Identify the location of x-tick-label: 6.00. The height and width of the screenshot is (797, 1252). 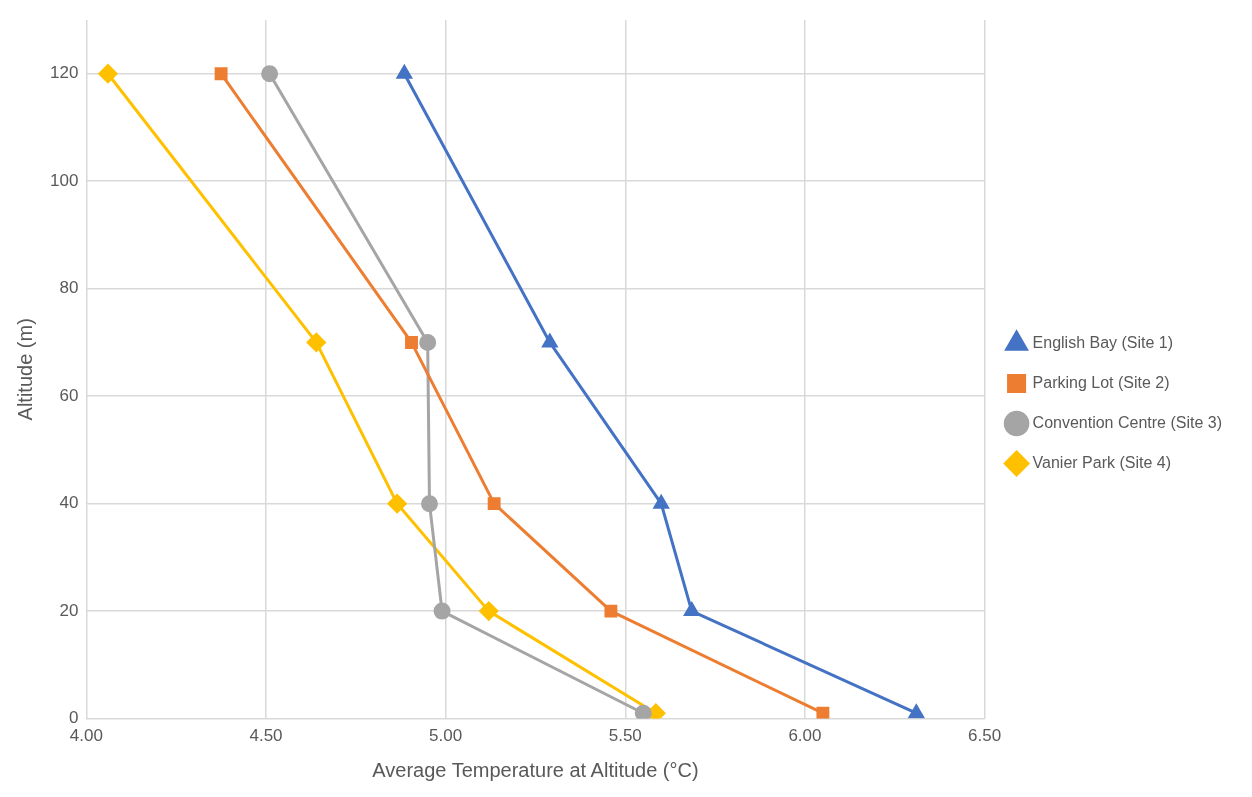
(805, 736).